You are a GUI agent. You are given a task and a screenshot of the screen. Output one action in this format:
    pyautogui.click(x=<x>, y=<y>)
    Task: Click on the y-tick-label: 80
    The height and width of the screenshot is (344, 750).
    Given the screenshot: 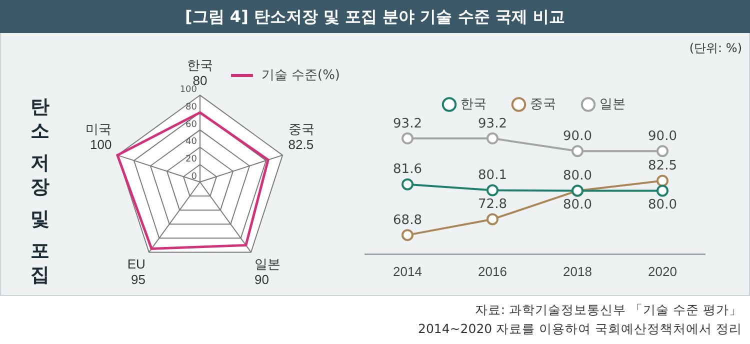 What is the action you would take?
    pyautogui.click(x=192, y=107)
    